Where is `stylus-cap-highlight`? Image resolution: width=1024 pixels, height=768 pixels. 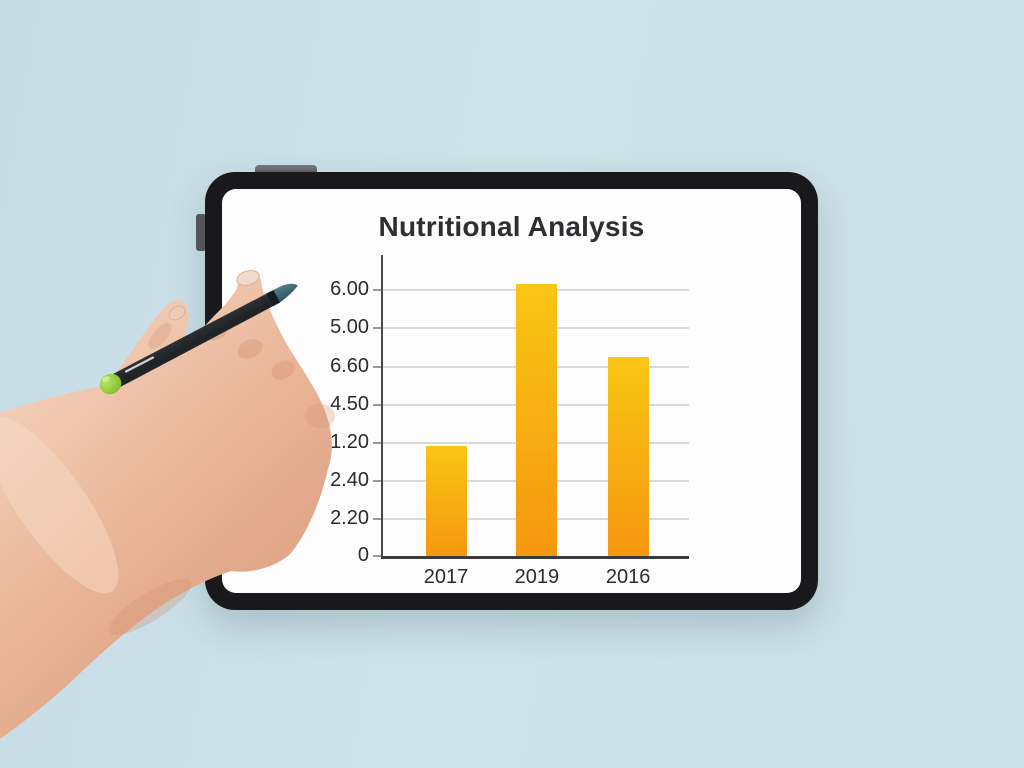
stylus-cap-highlight is located at coordinates (106, 379).